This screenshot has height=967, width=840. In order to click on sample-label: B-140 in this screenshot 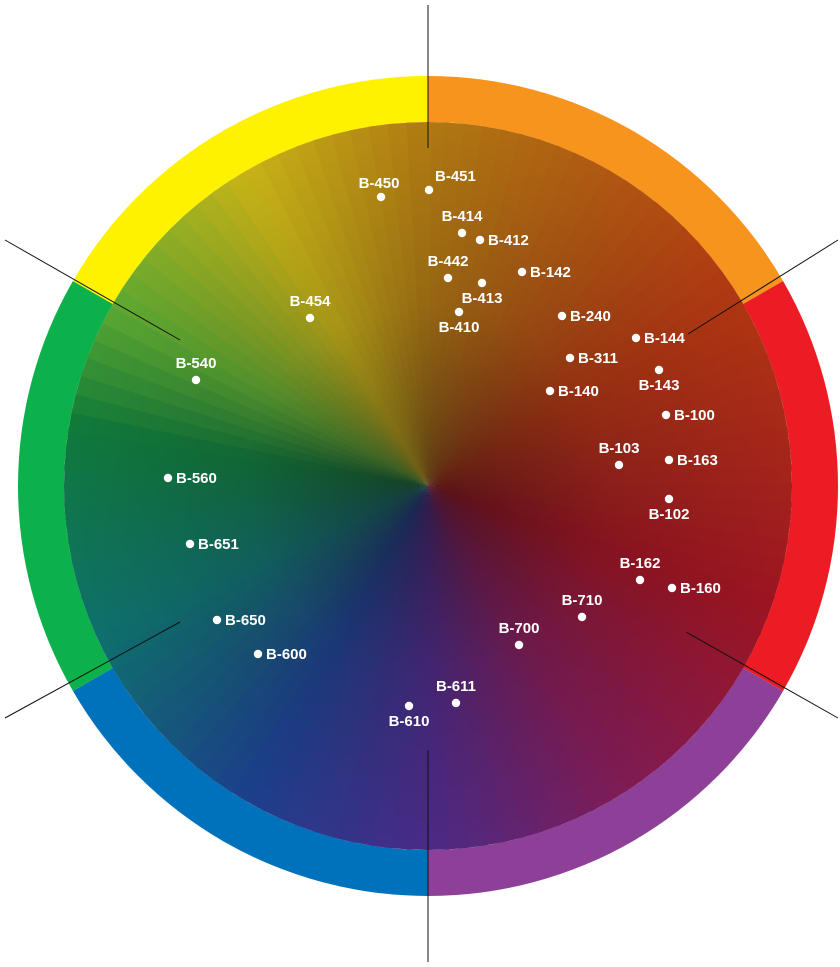, I will do `click(578, 391)`.